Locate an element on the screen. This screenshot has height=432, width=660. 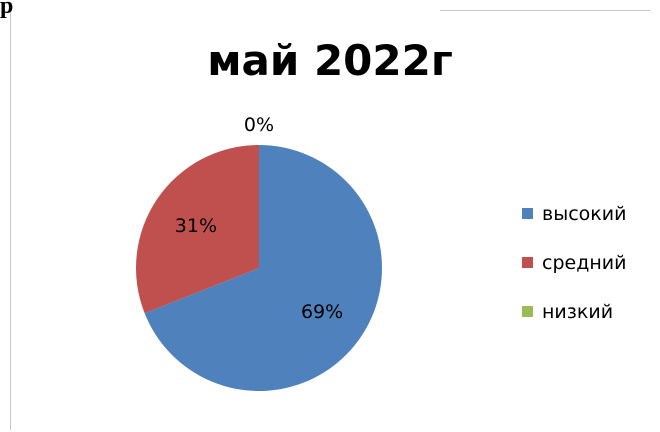
pie-data-label-высокий: 69% is located at coordinates (322, 312).